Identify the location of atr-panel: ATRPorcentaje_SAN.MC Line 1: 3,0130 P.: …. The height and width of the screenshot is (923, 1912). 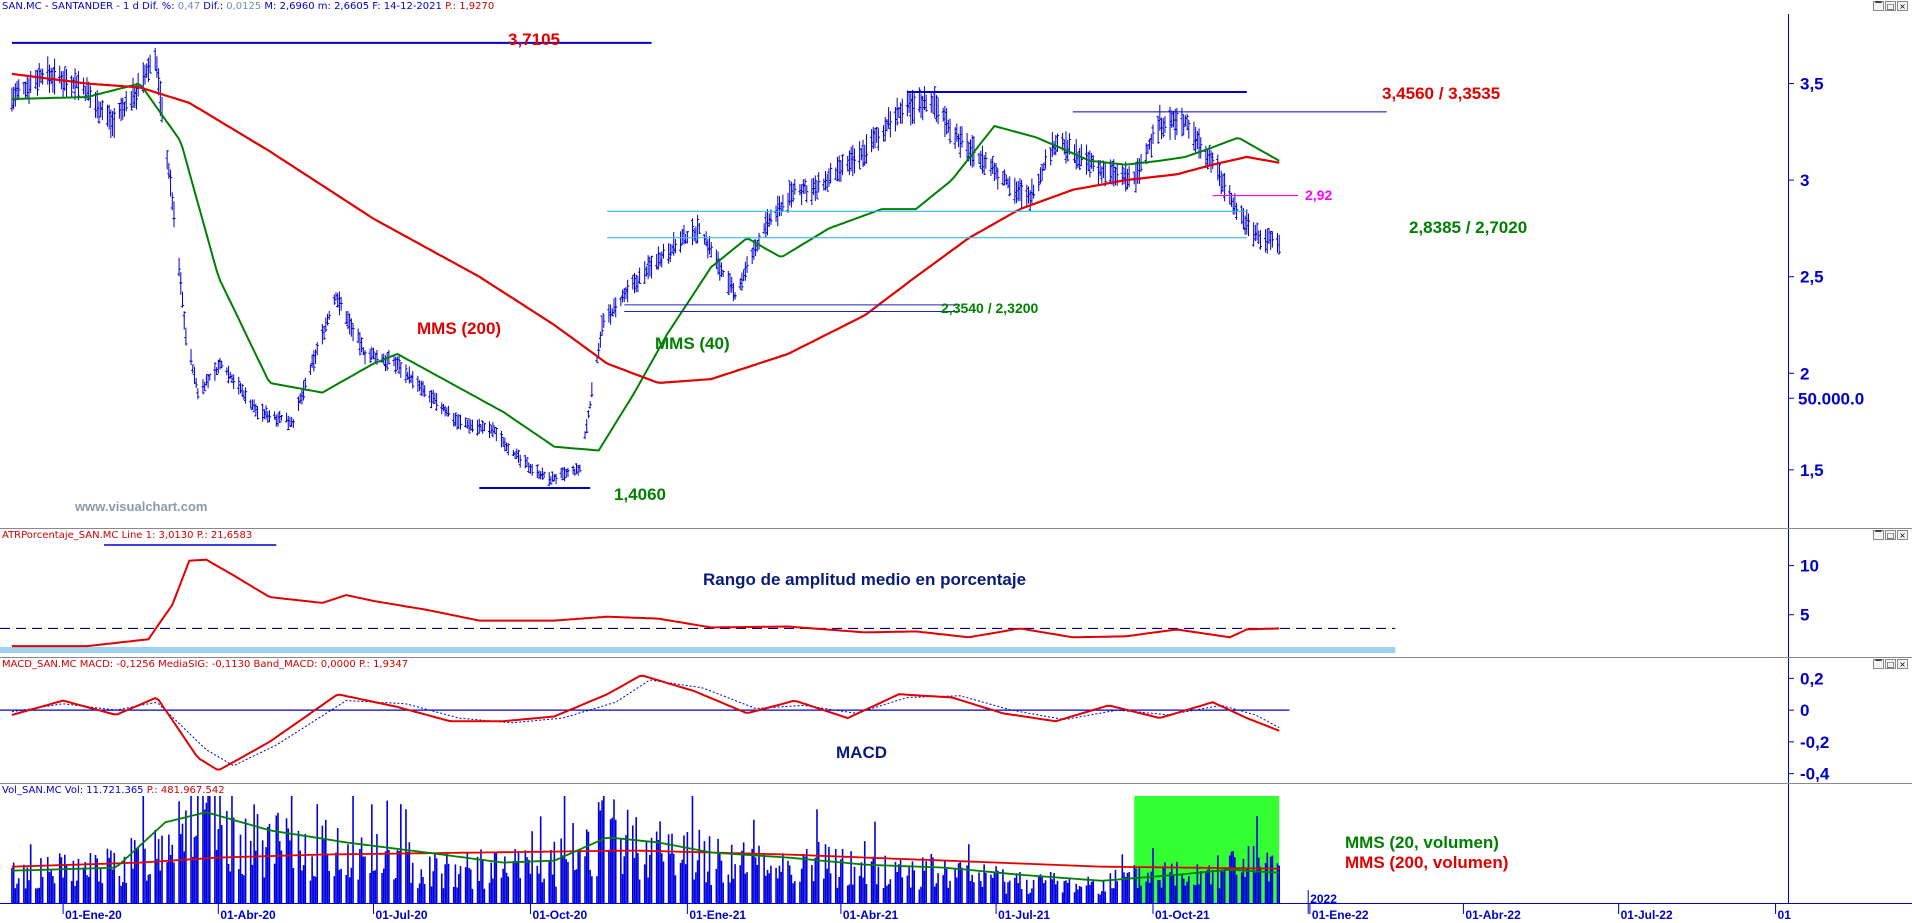
(956, 593).